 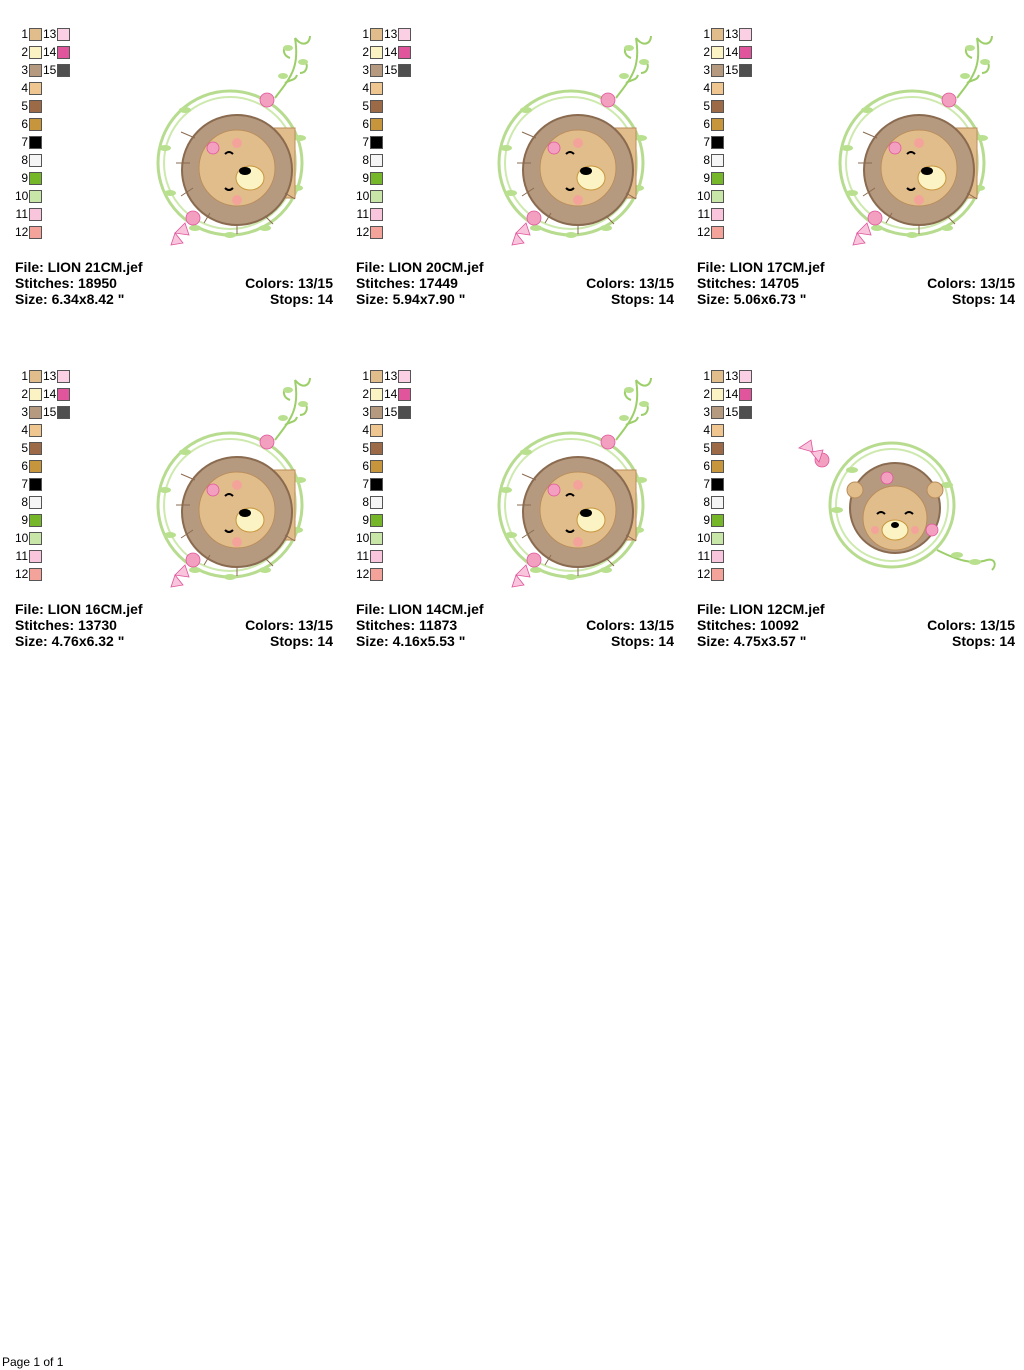 I want to click on design-size: Size: 4.16x5.53 ", so click(x=411, y=641).